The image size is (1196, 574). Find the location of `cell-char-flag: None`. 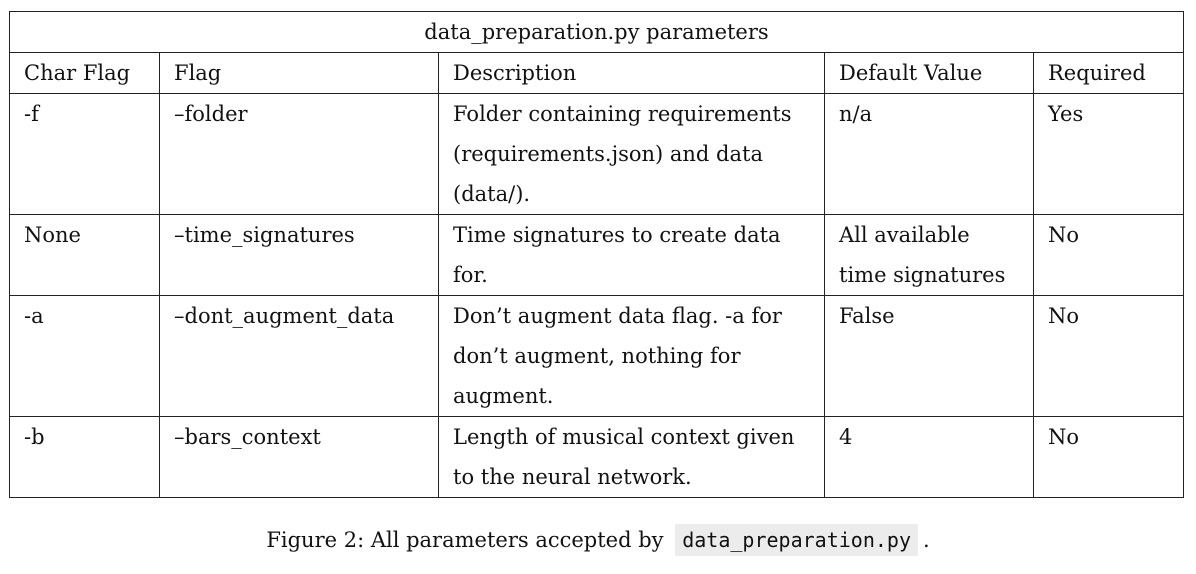

cell-char-flag: None is located at coordinates (84, 255).